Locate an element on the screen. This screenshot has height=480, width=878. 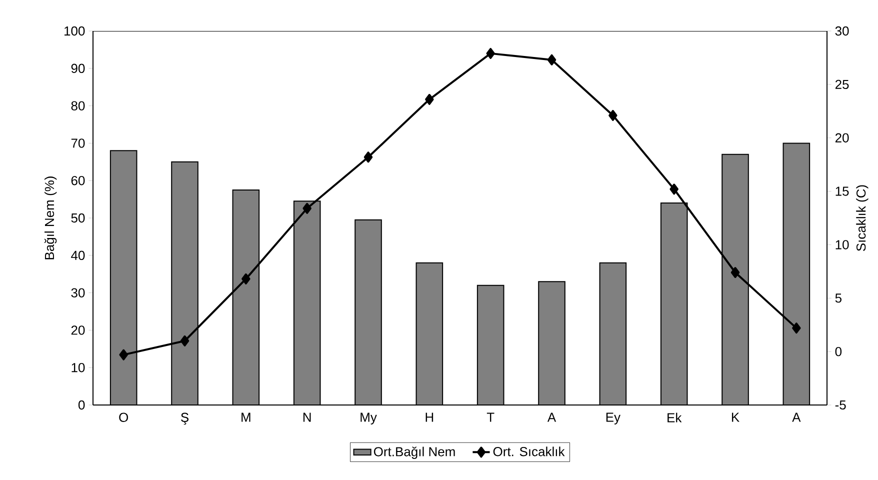
y-tick-label: 0 is located at coordinates (81, 405).